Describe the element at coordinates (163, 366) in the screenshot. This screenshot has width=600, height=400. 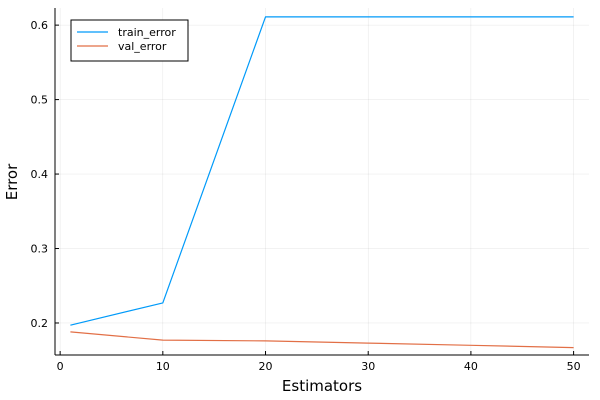
I see `x-tick-label: 10` at that location.